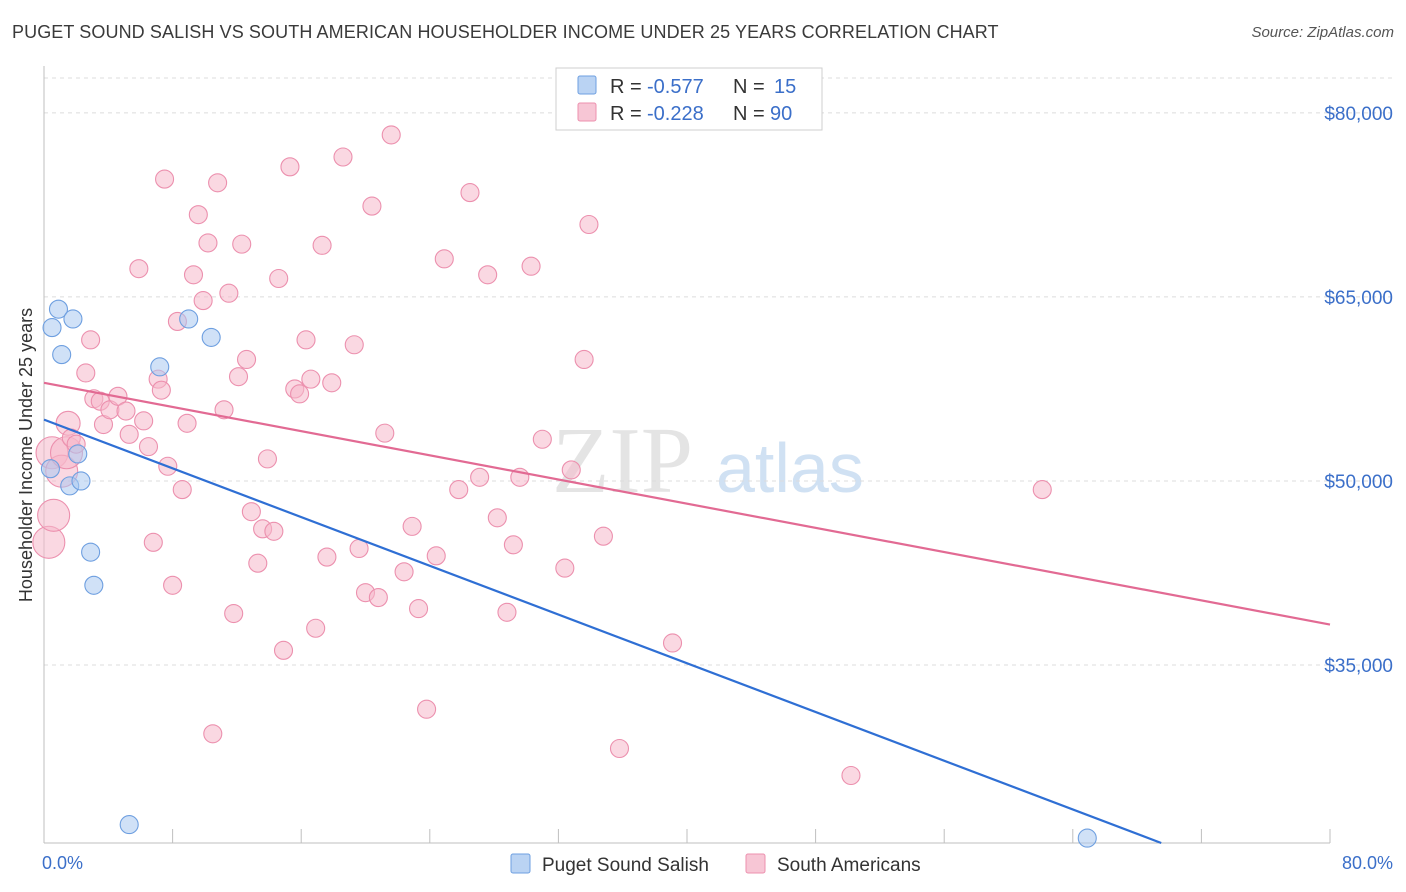 Image resolution: width=1406 pixels, height=892 pixels. I want to click on legend-n-value: 15, so click(785, 87).